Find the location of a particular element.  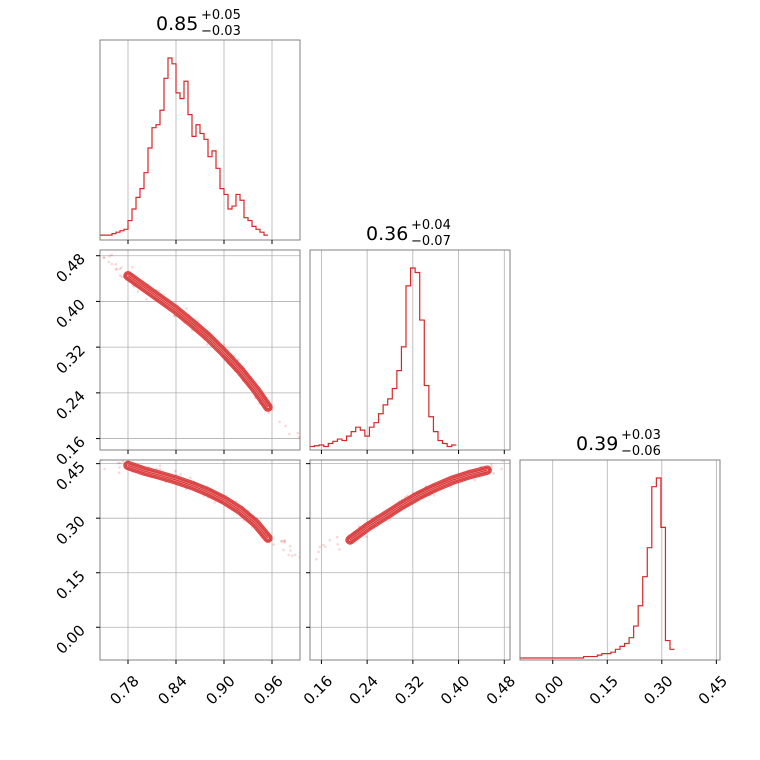

x-tick-label-1-0: 0.16 is located at coordinates (318, 690).